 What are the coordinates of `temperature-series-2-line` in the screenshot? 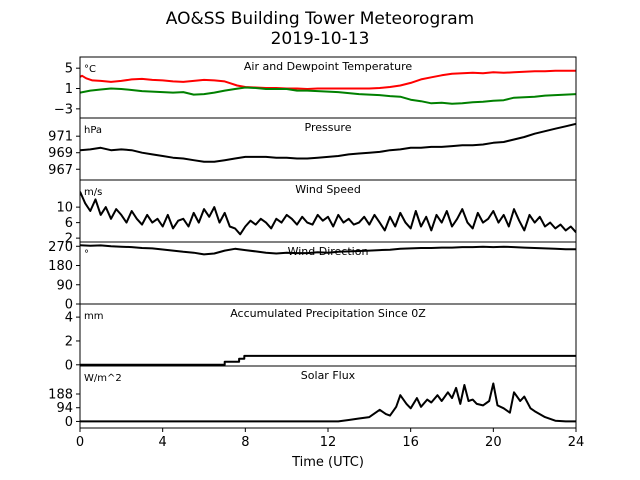 It's located at (328, 95).